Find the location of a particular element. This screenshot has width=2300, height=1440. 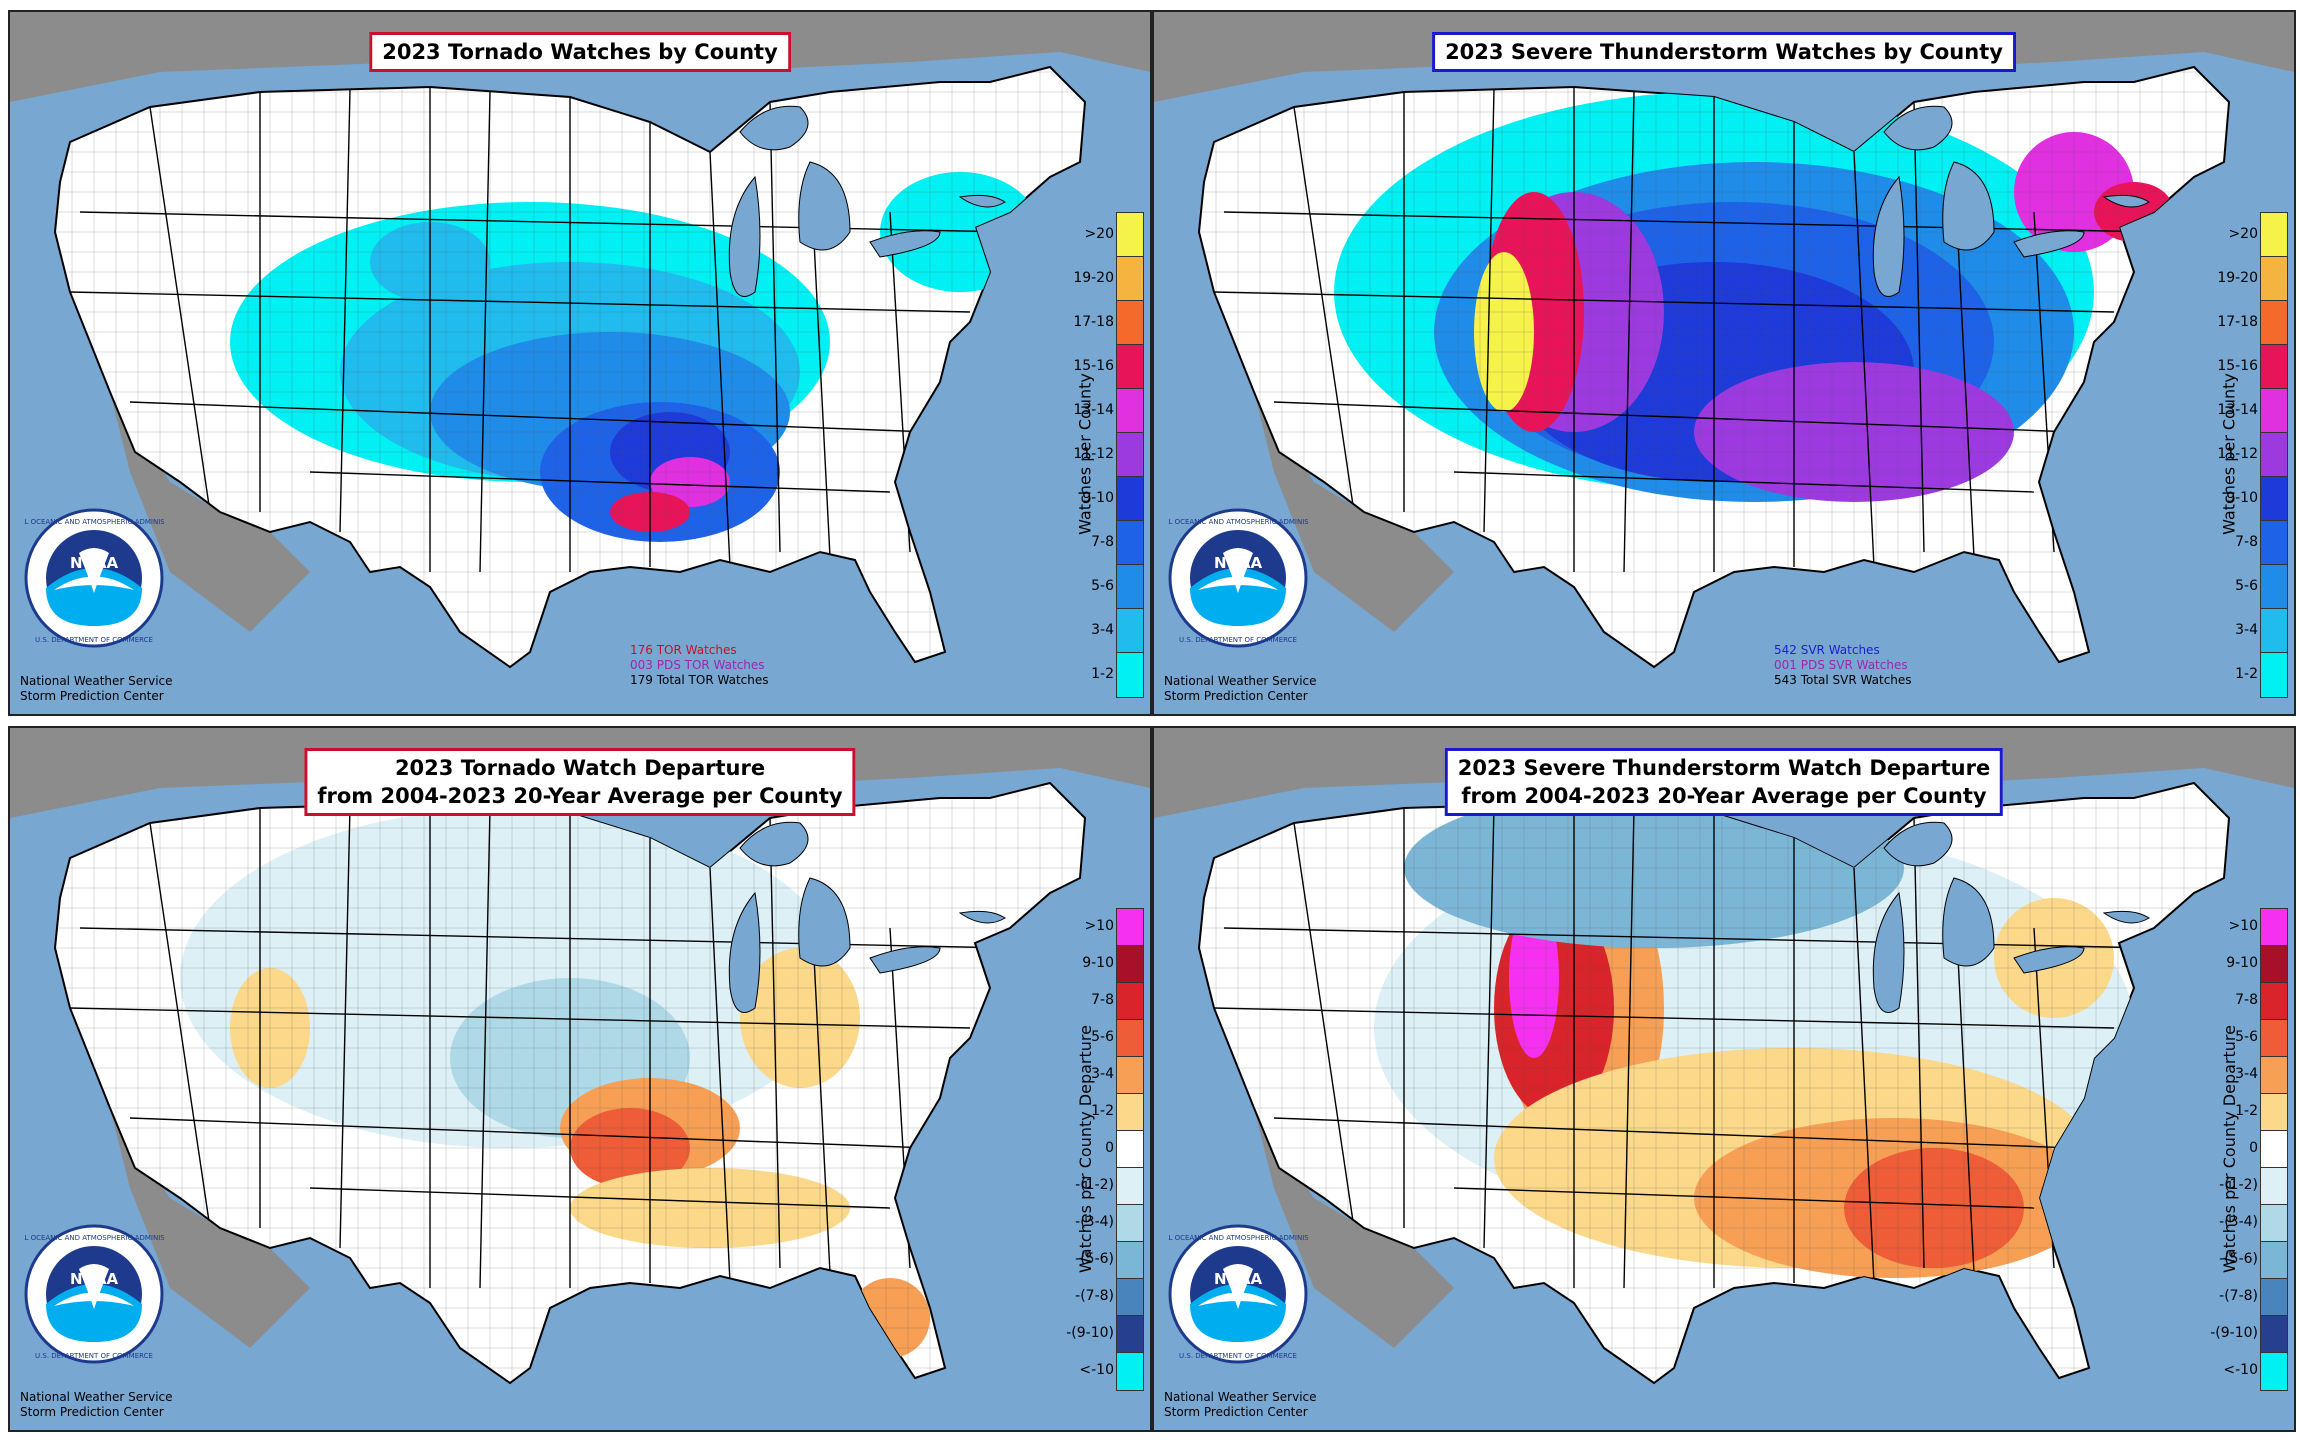

credit-line: National Weather Service is located at coordinates (96, 1397).